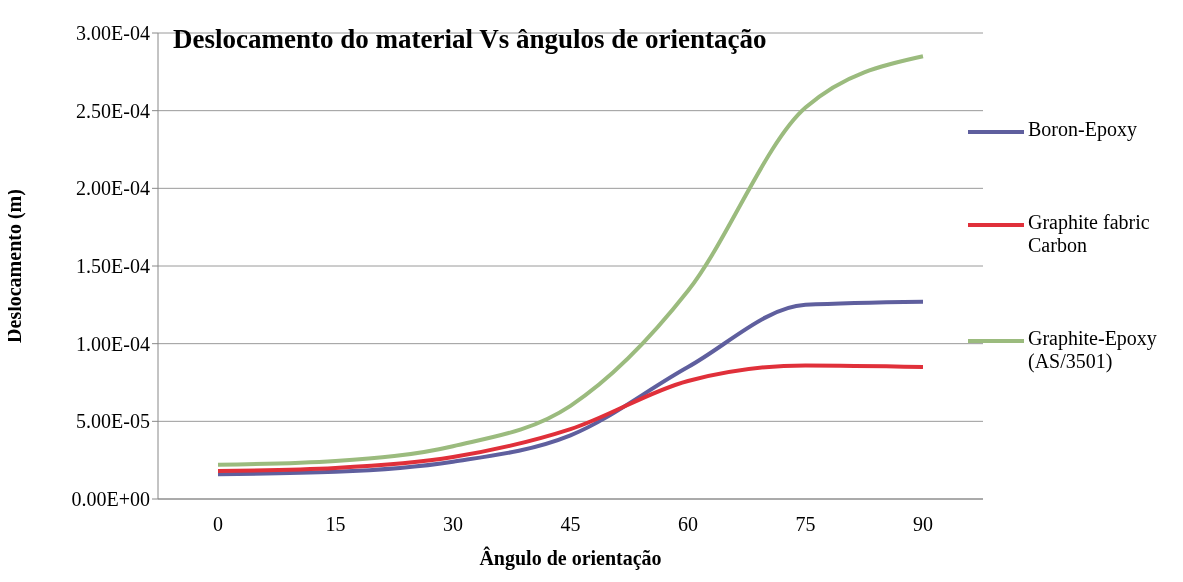  Describe the element at coordinates (110, 499) in the screenshot. I see `y-tick-label: 0.00E+00` at that location.